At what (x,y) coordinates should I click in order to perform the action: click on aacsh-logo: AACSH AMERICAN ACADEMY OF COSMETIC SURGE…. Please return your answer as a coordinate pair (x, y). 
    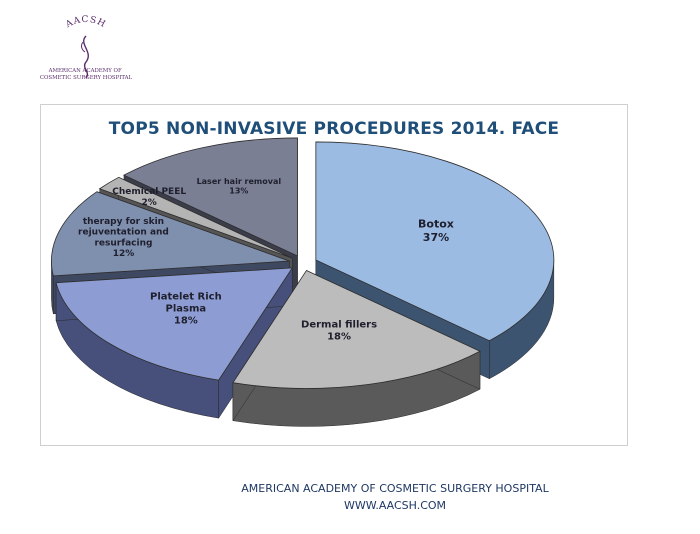
    Looking at the image, I should click on (86, 48).